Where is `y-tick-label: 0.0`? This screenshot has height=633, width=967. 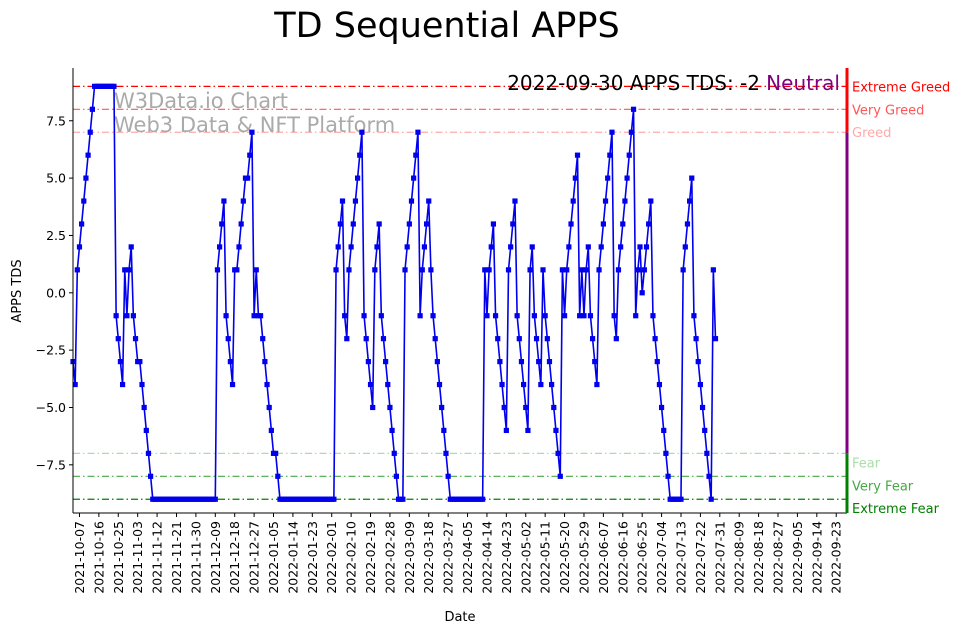 y-tick-label: 0.0 is located at coordinates (56, 292).